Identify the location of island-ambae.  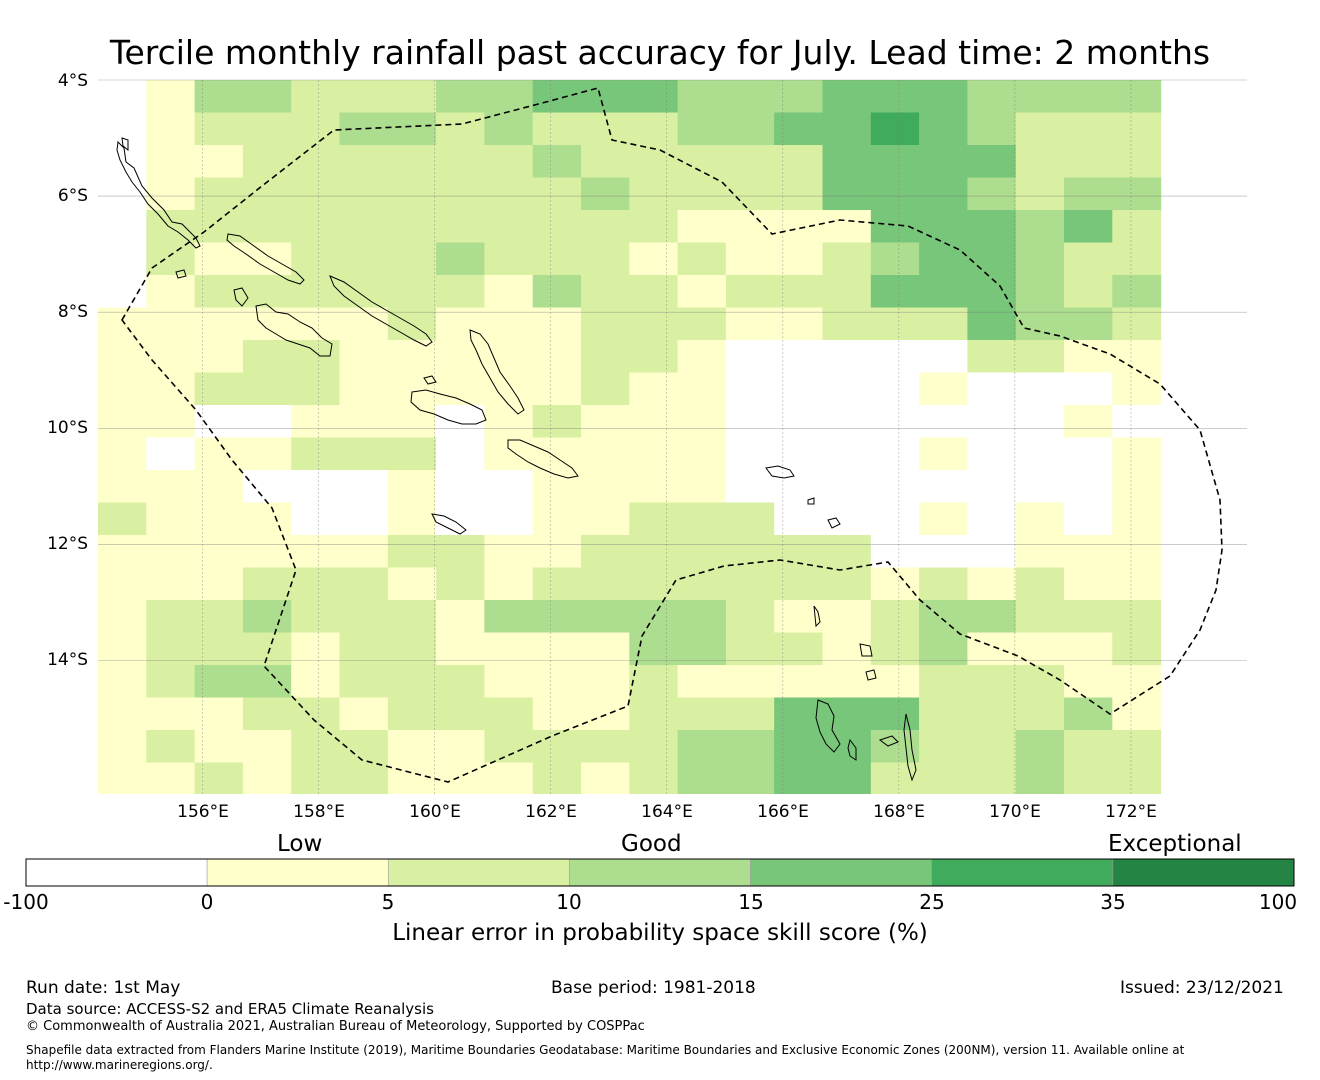
(888, 741).